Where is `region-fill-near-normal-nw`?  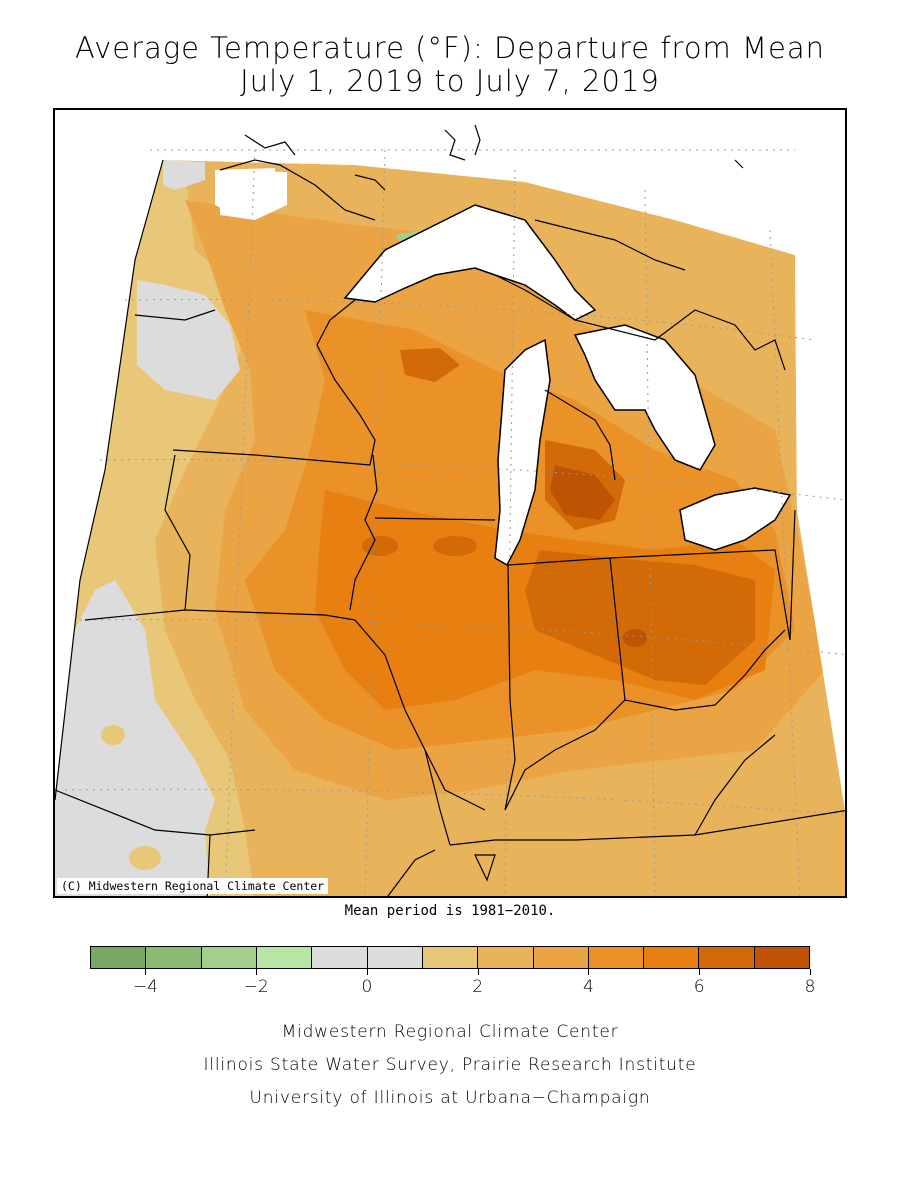 region-fill-near-normal-nw is located at coordinates (184, 175).